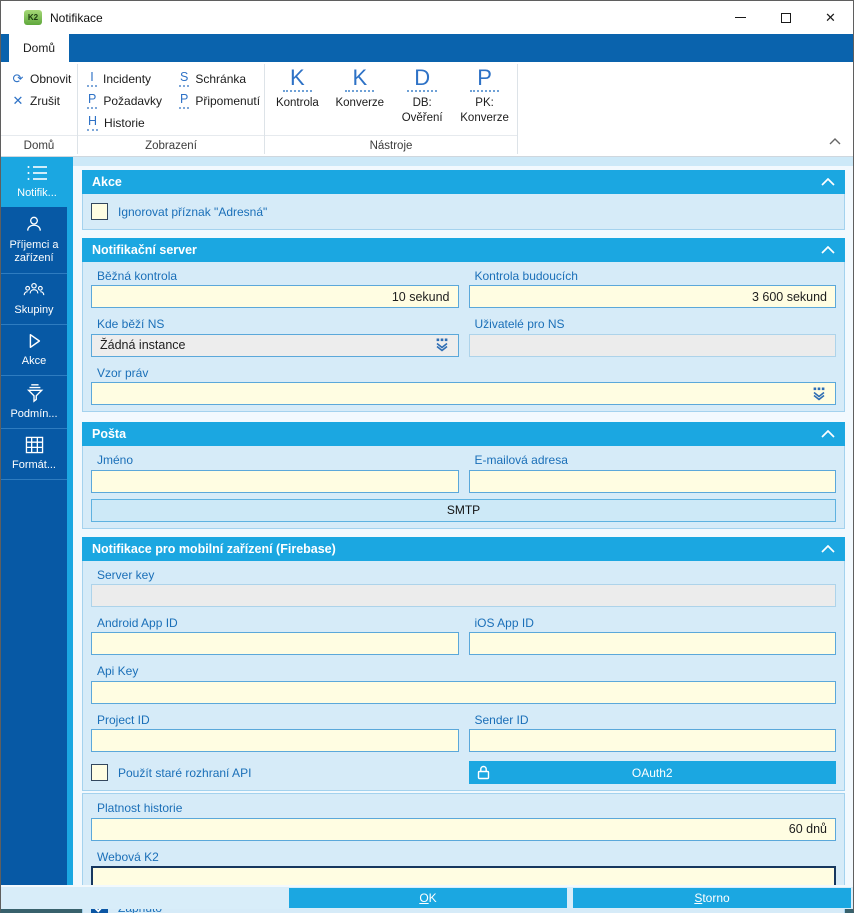 The width and height of the screenshot is (854, 913). I want to click on minimize-icon, so click(740, 17).